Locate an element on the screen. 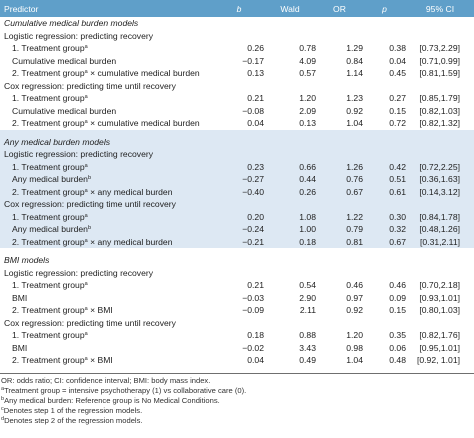 This screenshot has height=438, width=474. predictor-cell: Cumulative medical burden is located at coordinates (64, 110).